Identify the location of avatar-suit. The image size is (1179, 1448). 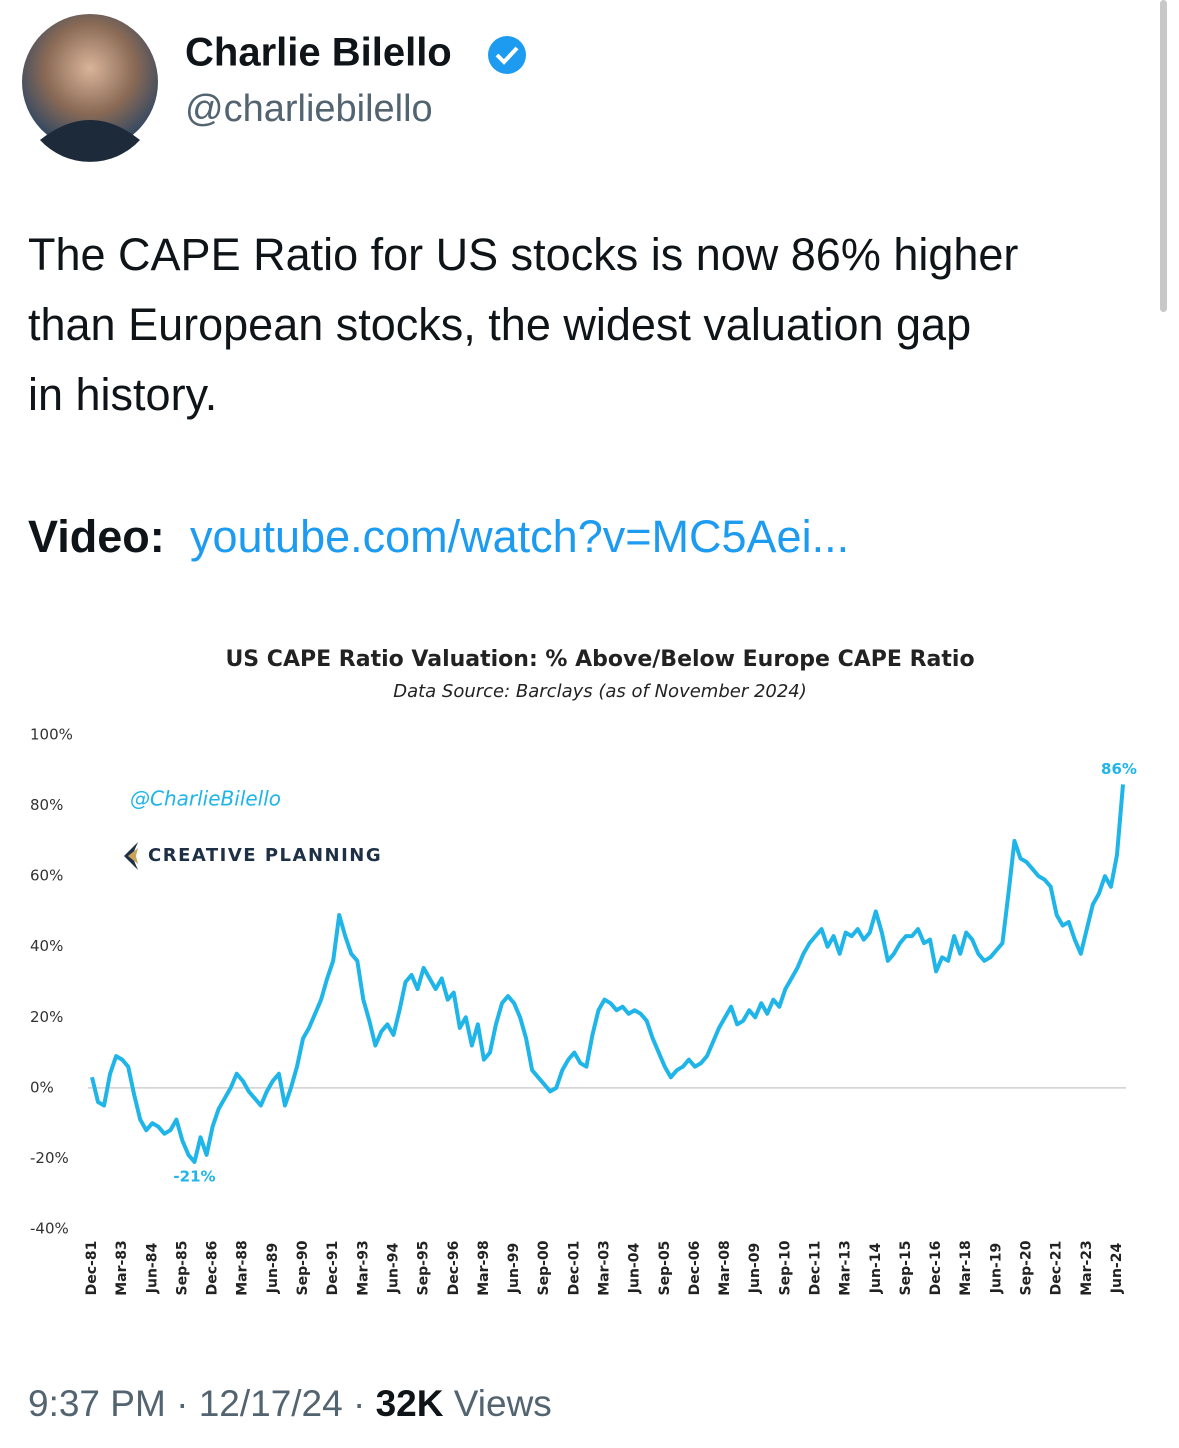
(90, 141).